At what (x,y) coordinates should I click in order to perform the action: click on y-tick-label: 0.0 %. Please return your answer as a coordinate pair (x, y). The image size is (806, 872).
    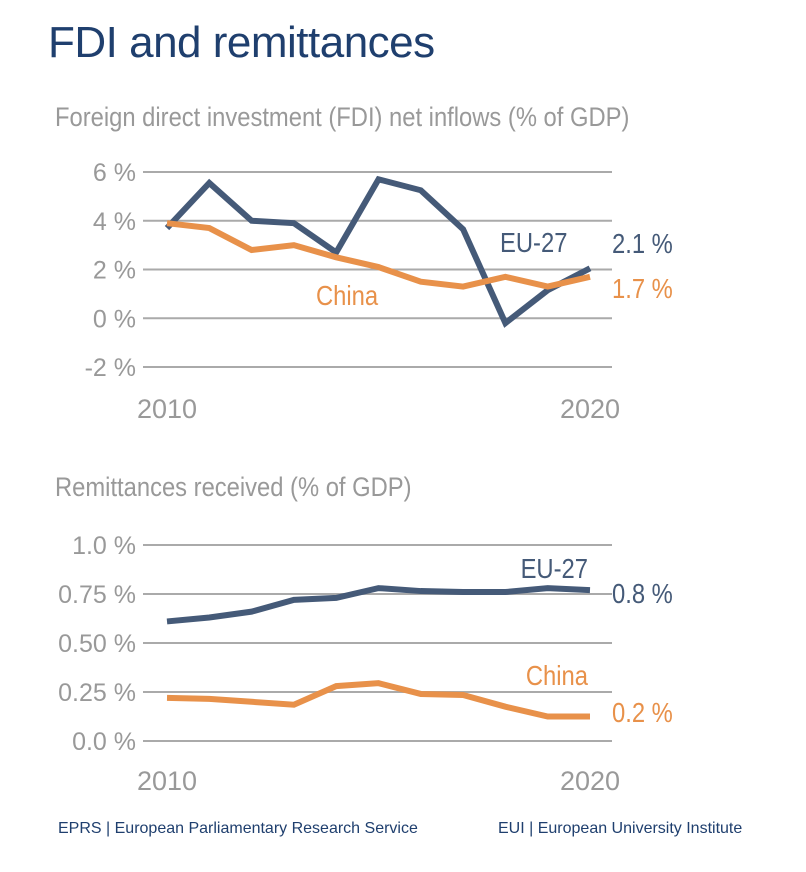
    Looking at the image, I should click on (104, 742).